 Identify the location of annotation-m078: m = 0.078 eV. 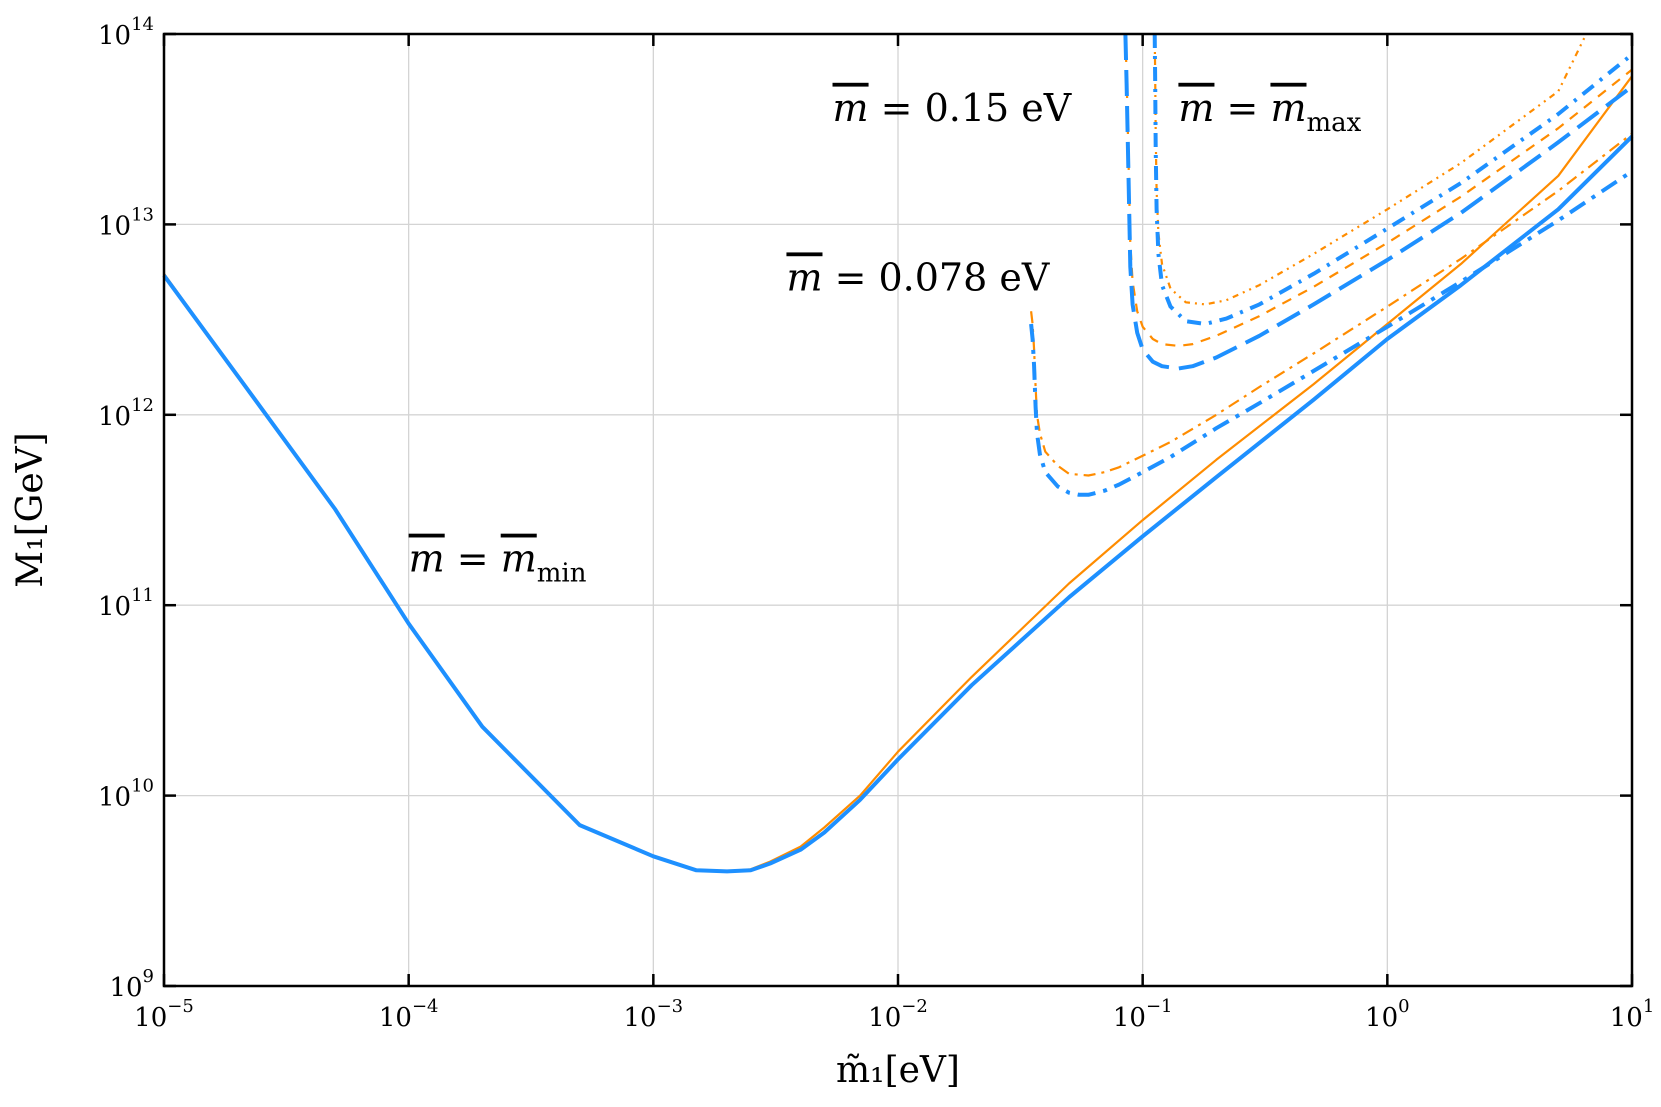
(917, 277).